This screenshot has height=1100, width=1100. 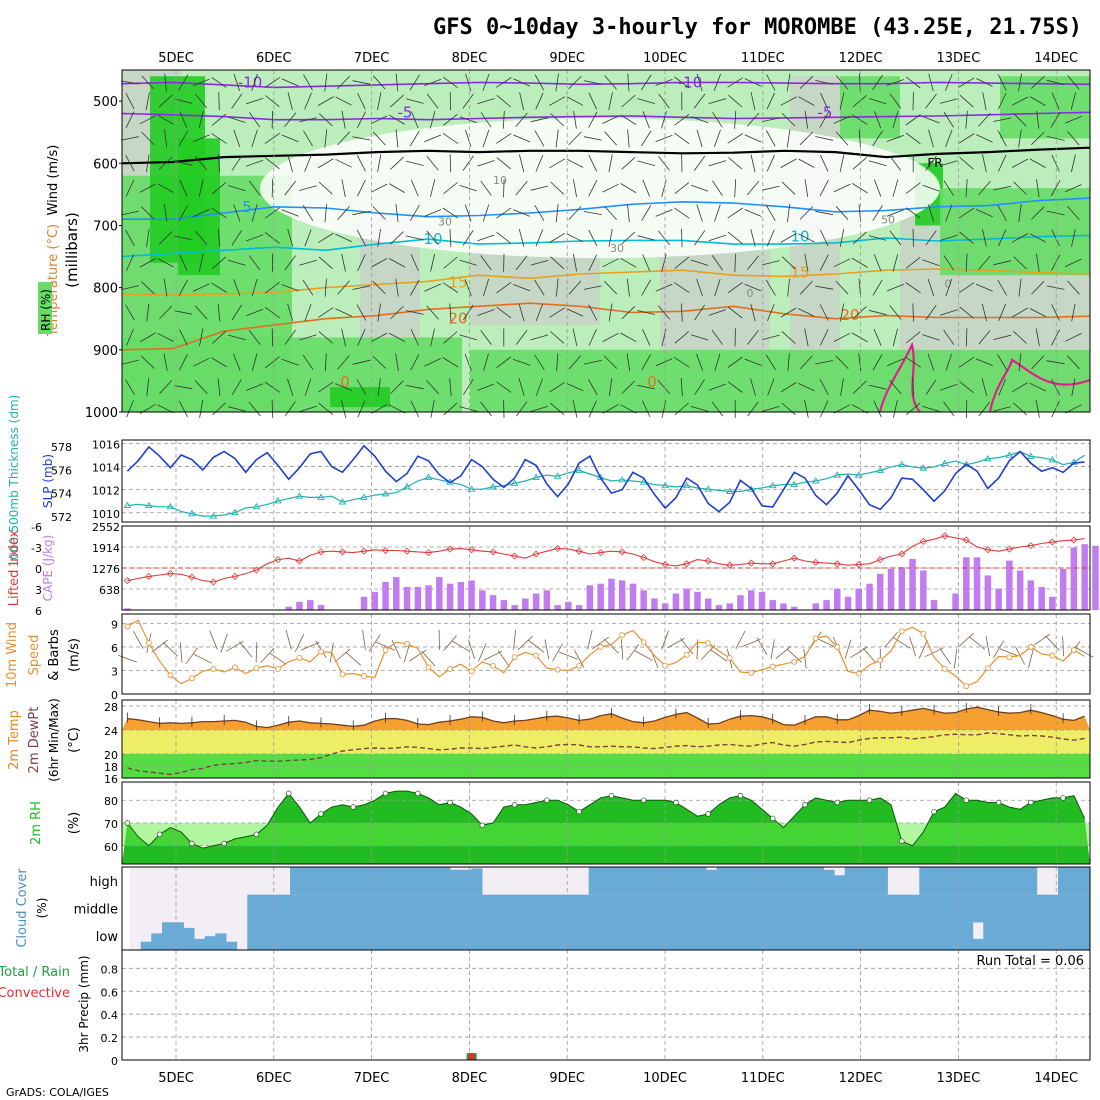 What do you see at coordinates (445, 221) in the screenshot?
I see `rh-contour-label: 30` at bounding box center [445, 221].